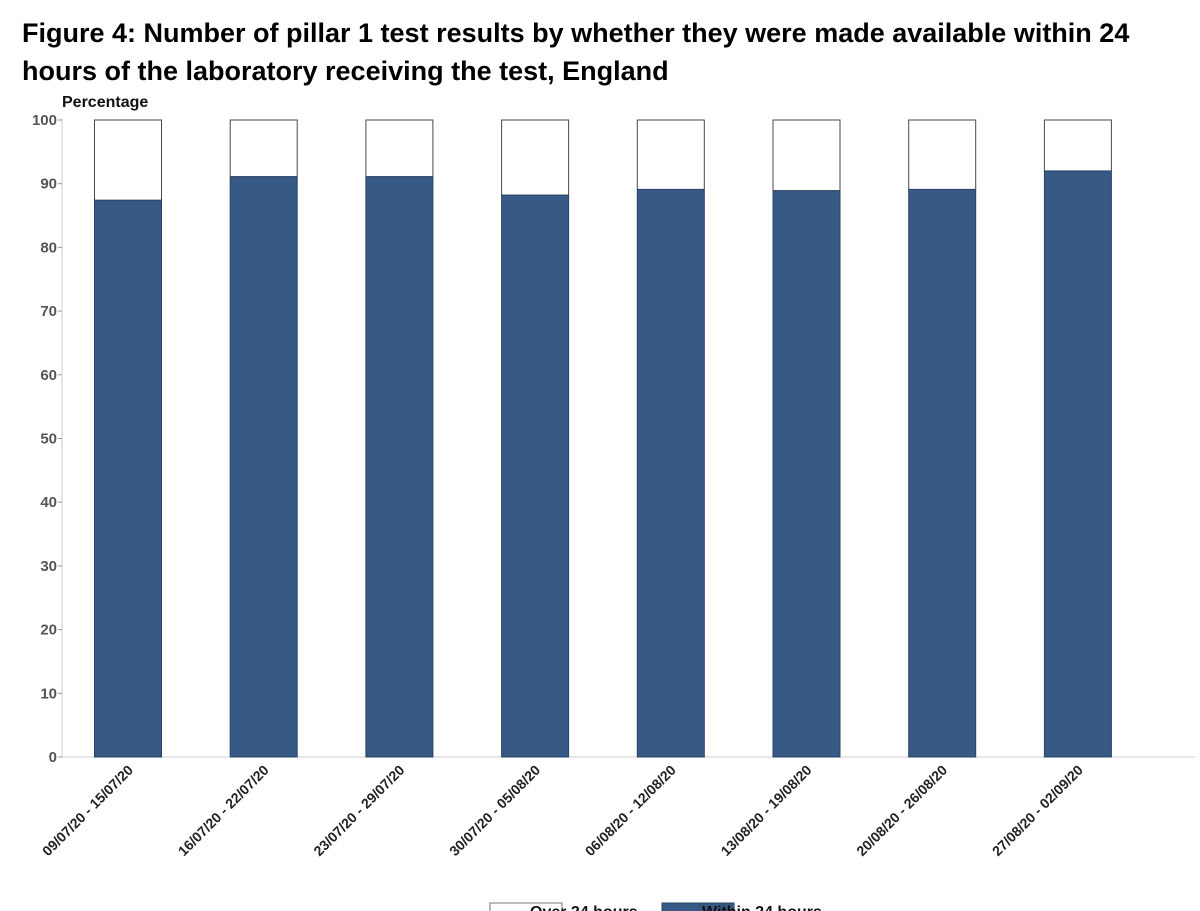 This screenshot has width=1200, height=911. What do you see at coordinates (105, 102) in the screenshot?
I see `y-axis-title: Percentage` at bounding box center [105, 102].